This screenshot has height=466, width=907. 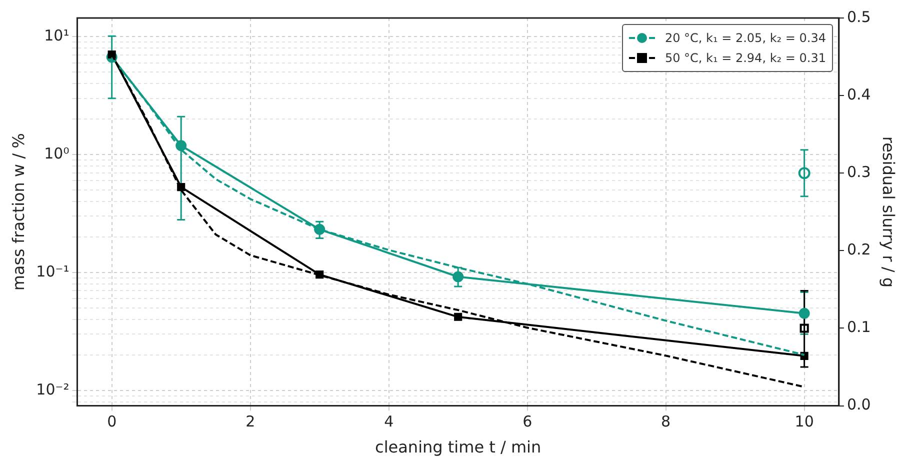 I want to click on y-tick-label: 10¹, so click(x=57, y=35).